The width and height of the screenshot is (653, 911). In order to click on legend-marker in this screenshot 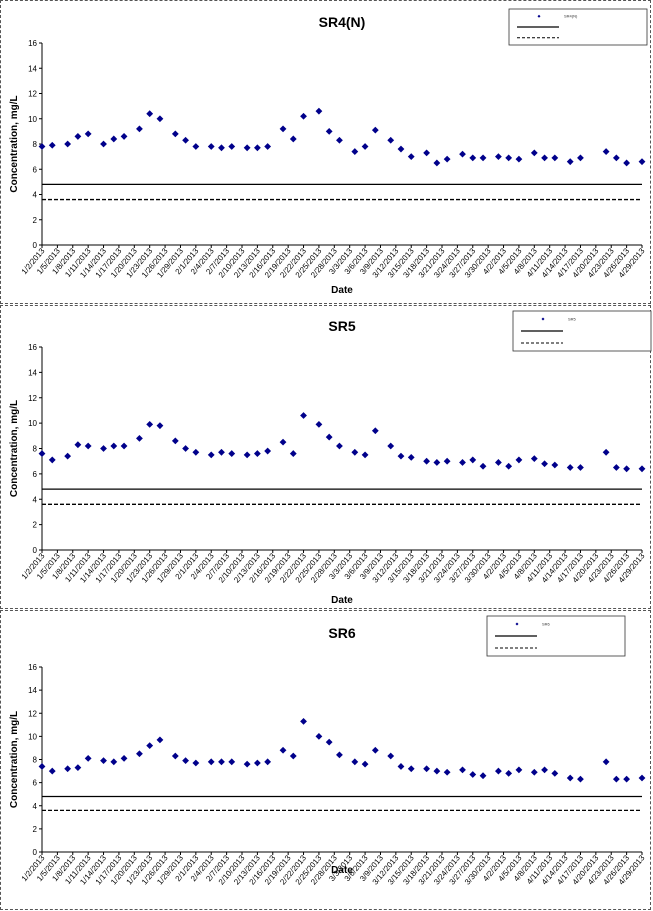, I will do `click(517, 624)`.